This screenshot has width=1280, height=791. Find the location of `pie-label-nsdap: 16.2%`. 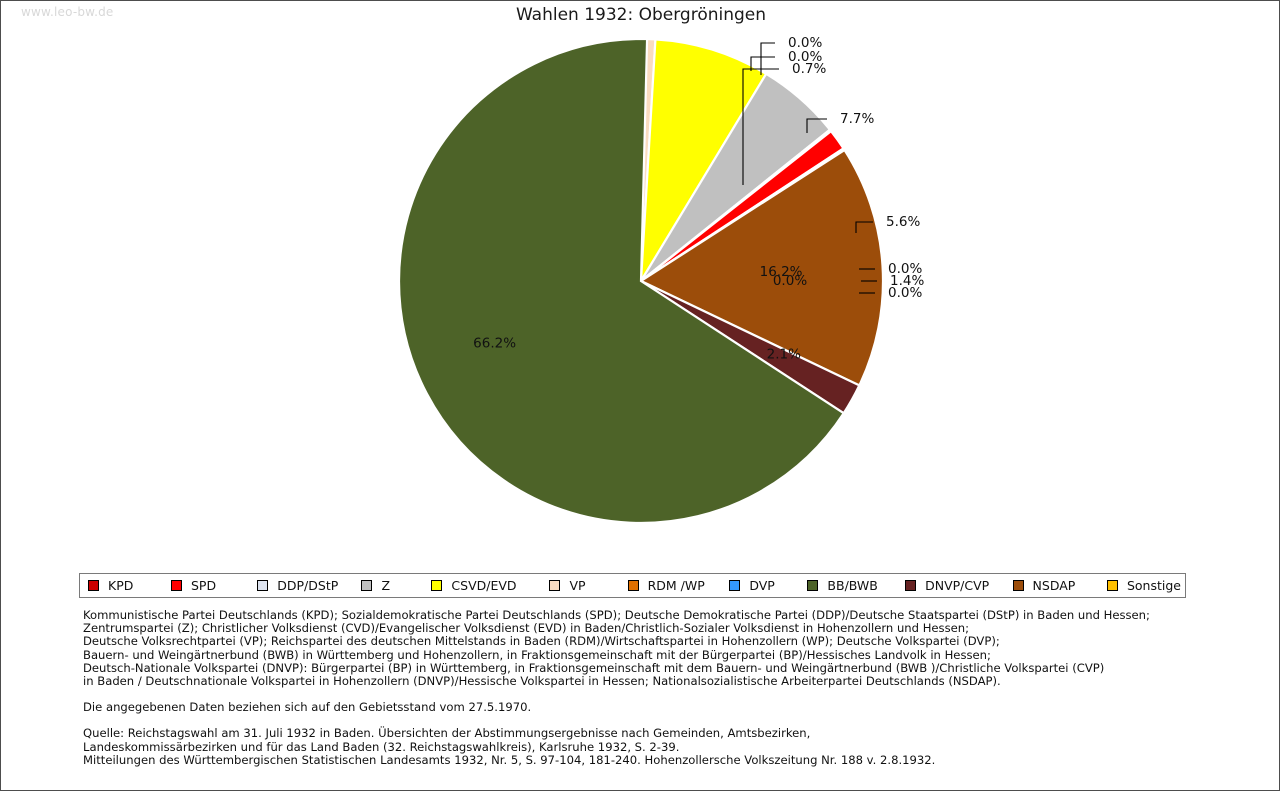

pie-label-nsdap: 16.2% is located at coordinates (781, 272).